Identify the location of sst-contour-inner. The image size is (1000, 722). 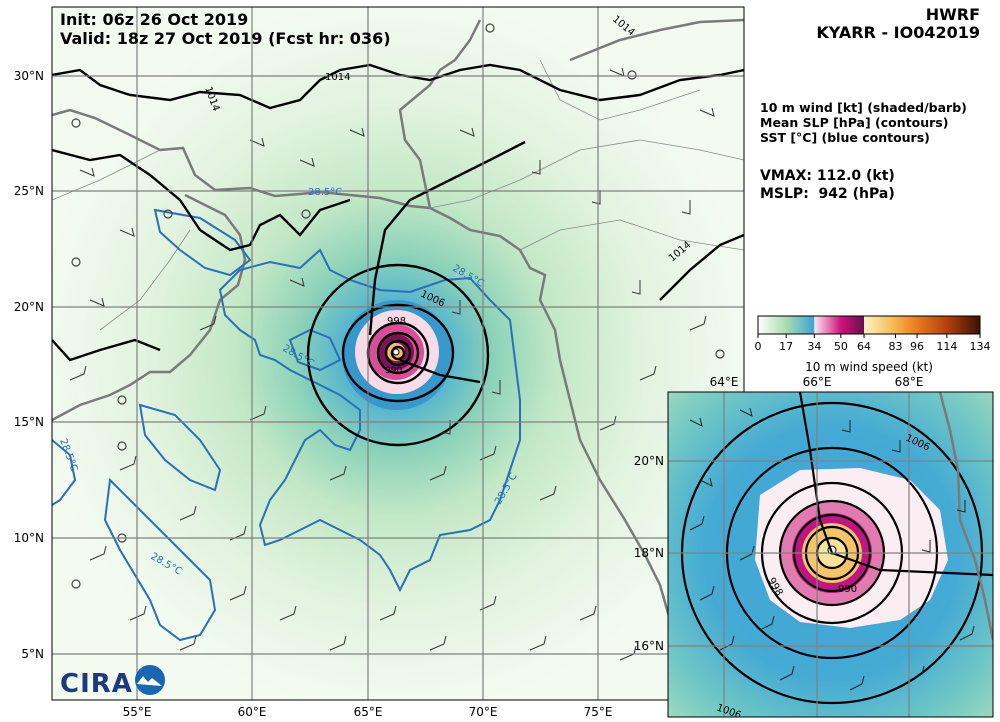
(315, 350).